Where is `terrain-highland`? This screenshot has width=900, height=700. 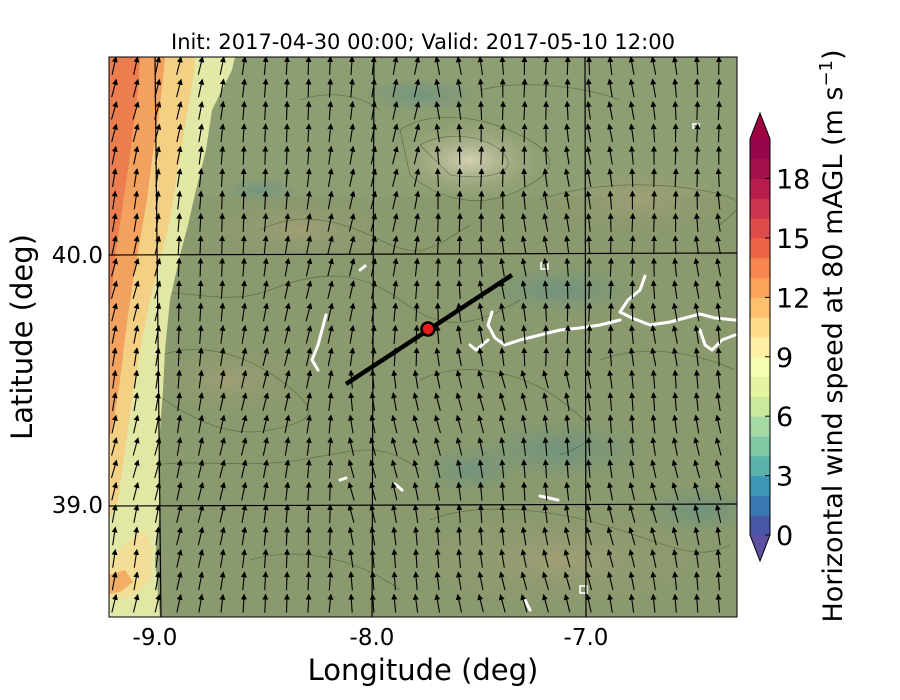
terrain-highland is located at coordinates (470, 160).